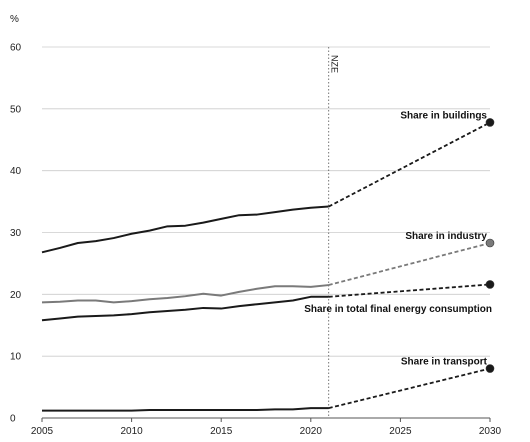 The width and height of the screenshot is (530, 442). Describe the element at coordinates (42, 431) in the screenshot. I see `x-tick-label-2005: 2005` at that location.